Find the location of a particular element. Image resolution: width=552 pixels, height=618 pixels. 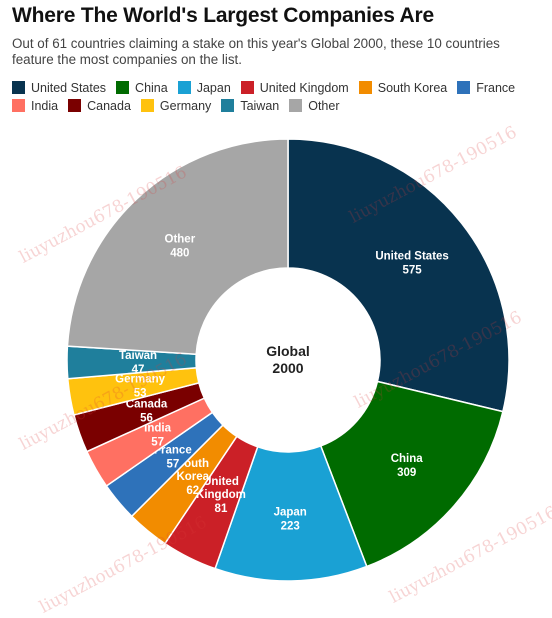

slice-label-name: France is located at coordinates (173, 451).